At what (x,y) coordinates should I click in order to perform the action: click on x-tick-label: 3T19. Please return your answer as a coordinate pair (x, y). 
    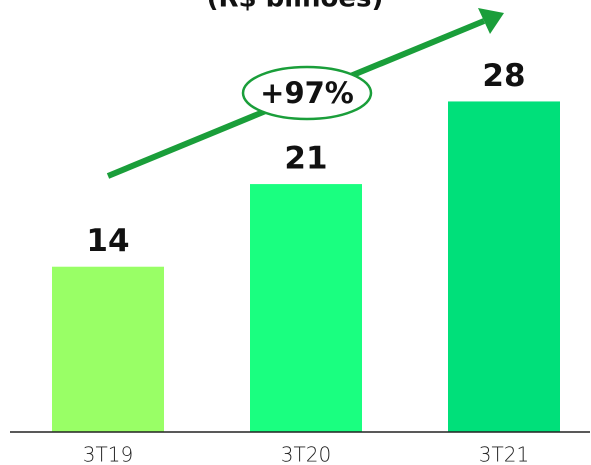
    Looking at the image, I should click on (108, 454).